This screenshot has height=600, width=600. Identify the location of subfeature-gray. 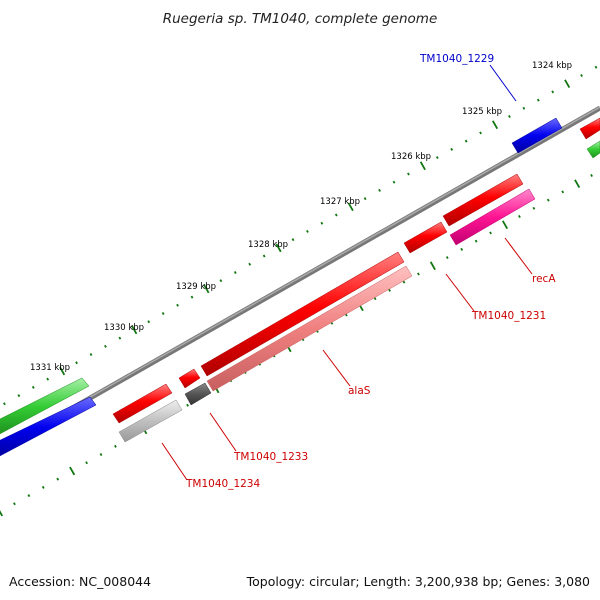
(150, 421).